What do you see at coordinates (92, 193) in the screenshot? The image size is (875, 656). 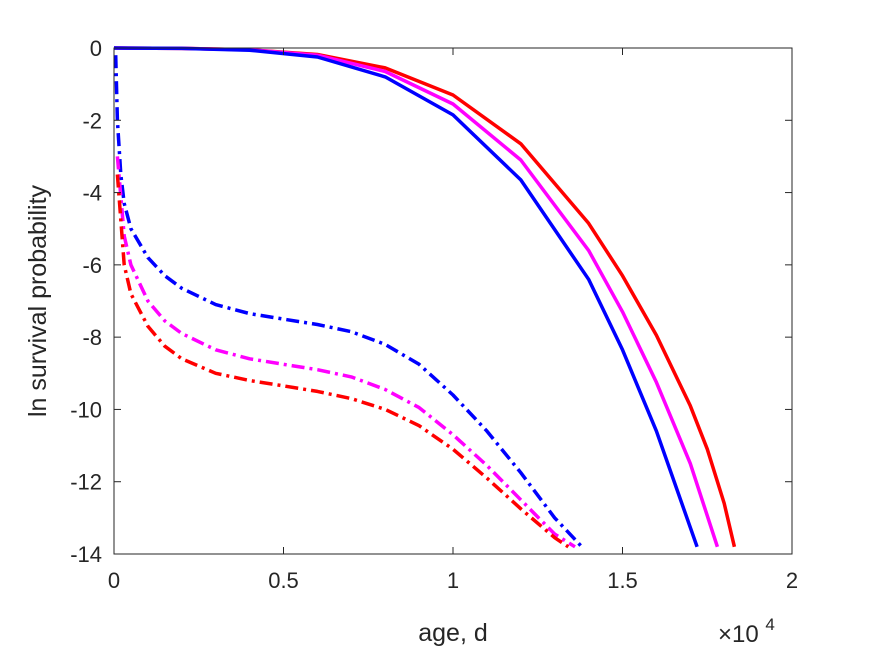 I see `y-tick-label: -4` at bounding box center [92, 193].